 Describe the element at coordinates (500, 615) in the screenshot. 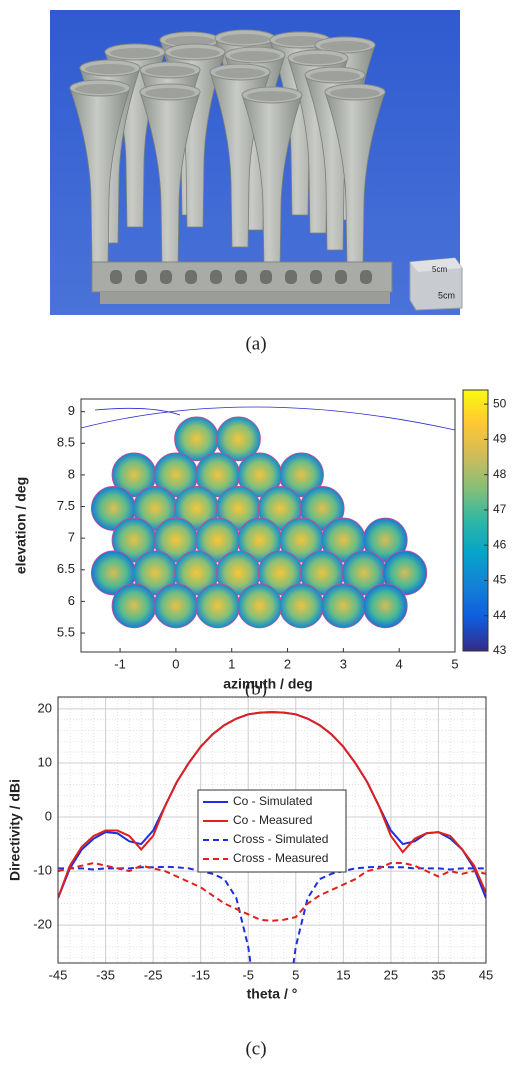

I see `colorbar-tick-label: 44` at that location.